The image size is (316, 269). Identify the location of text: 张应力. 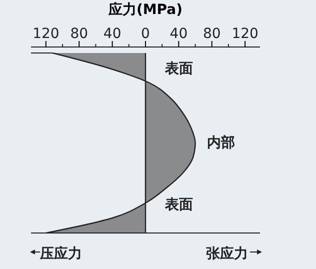
(227, 253).